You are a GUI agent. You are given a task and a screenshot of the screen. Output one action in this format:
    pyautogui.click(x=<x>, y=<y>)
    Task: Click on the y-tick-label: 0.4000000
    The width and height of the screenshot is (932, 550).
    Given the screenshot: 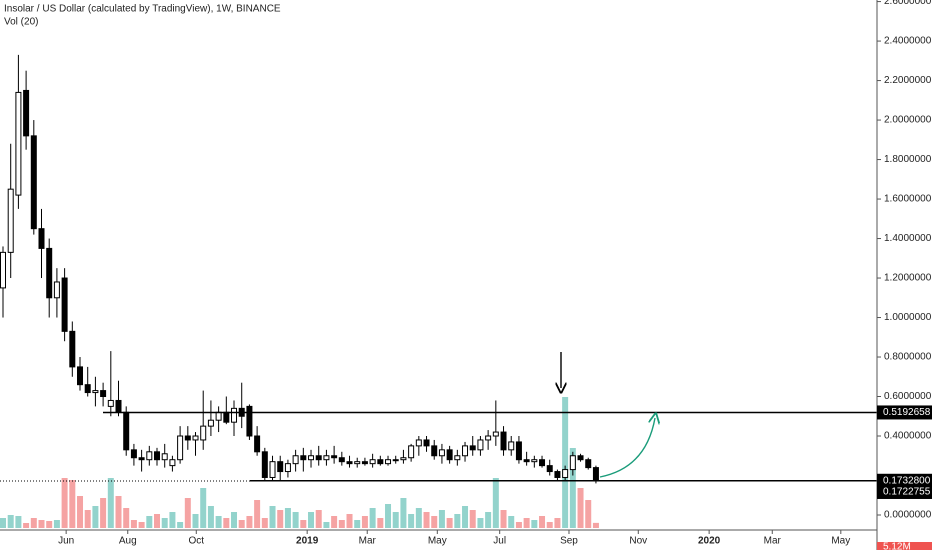 What is the action you would take?
    pyautogui.click(x=908, y=436)
    